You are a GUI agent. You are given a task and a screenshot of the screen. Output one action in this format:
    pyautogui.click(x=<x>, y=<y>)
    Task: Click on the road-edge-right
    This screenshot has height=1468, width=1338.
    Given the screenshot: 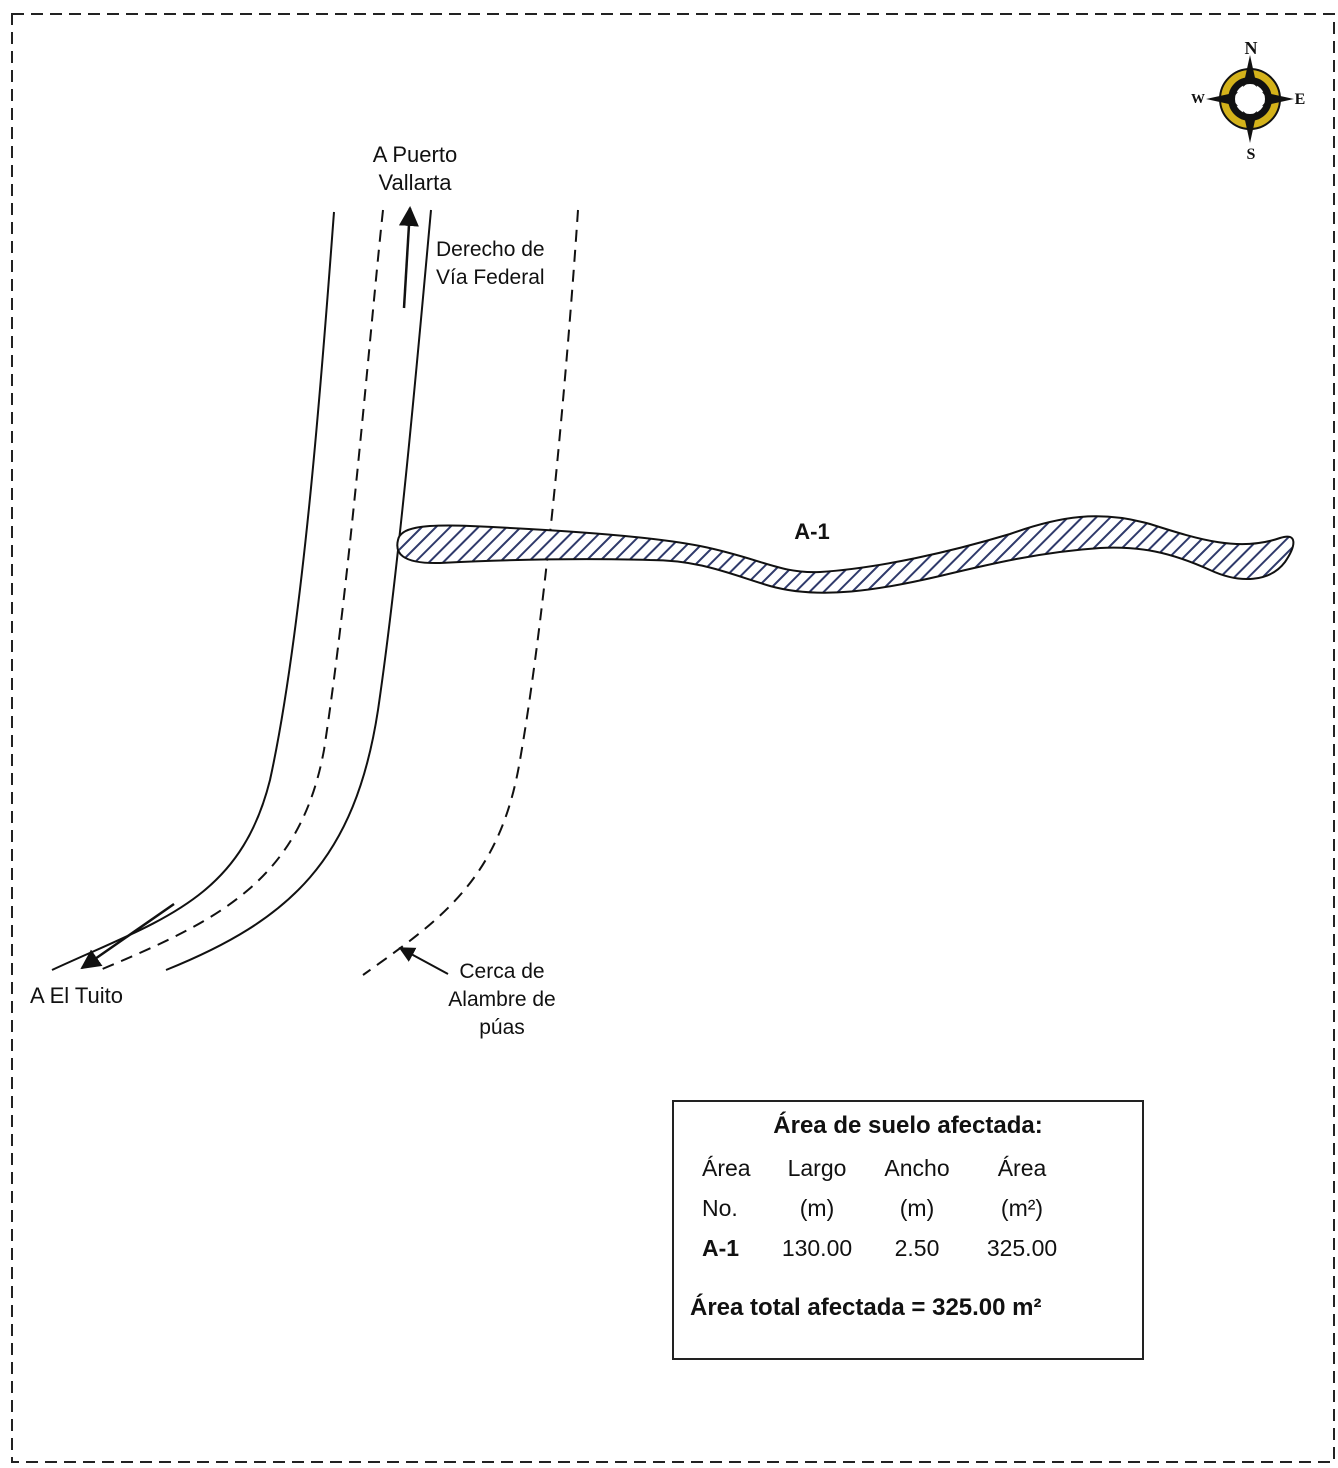 What is the action you would take?
    pyautogui.click(x=298, y=590)
    